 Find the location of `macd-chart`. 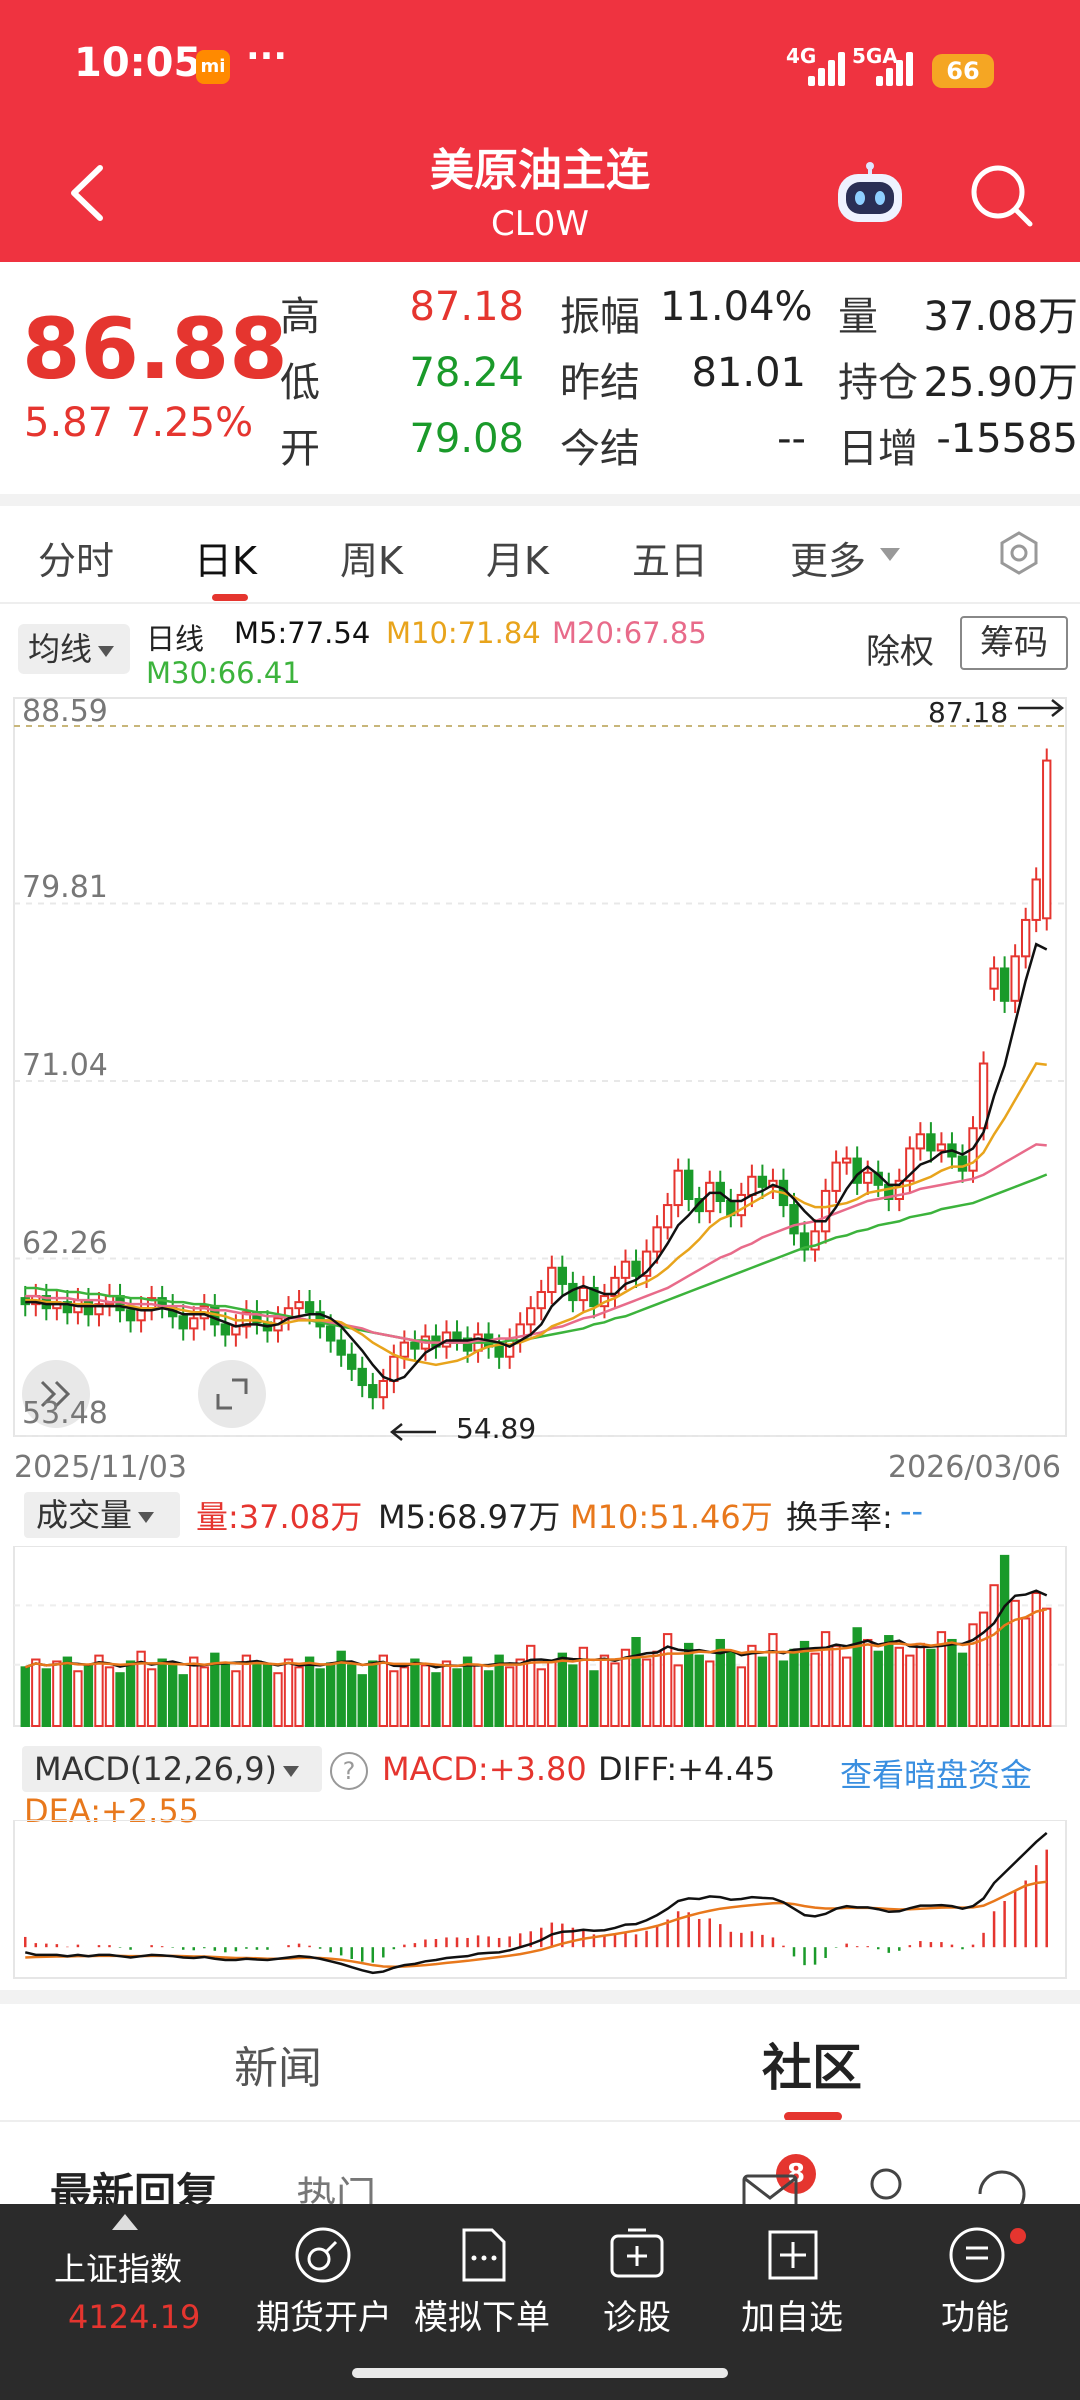

macd-chart is located at coordinates (540, 1902).